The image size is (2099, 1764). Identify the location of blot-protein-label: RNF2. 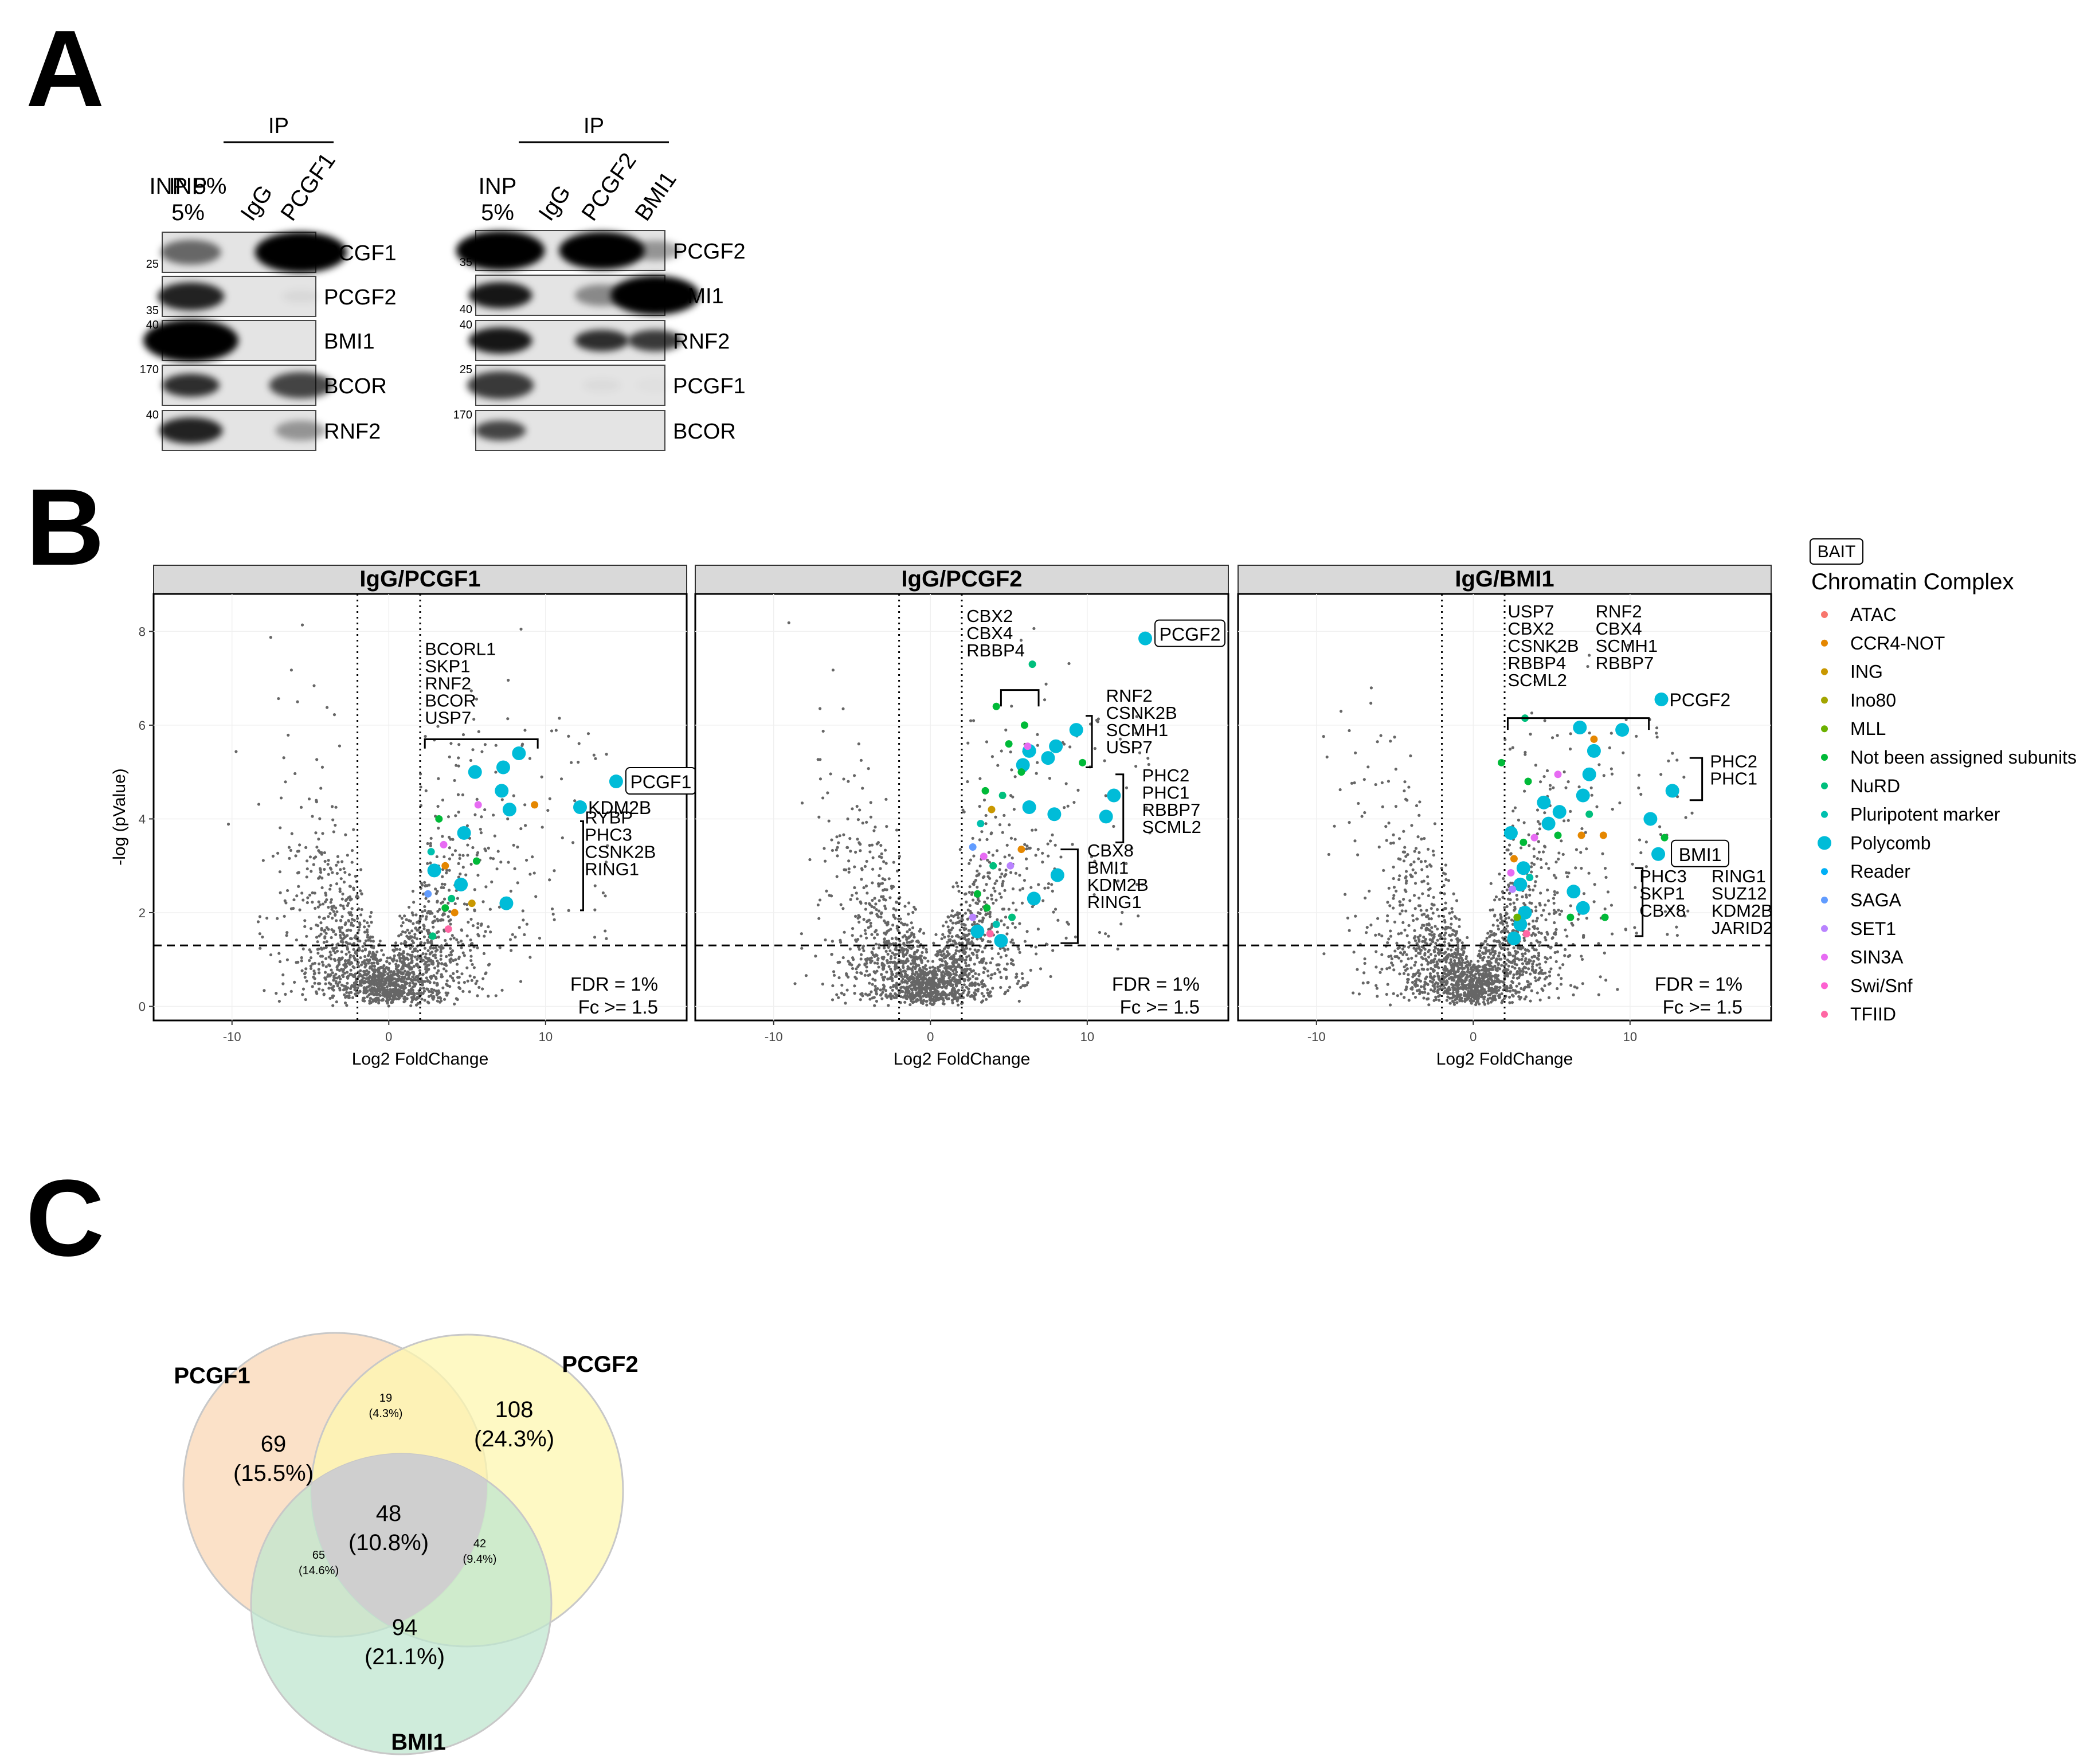
(352, 432).